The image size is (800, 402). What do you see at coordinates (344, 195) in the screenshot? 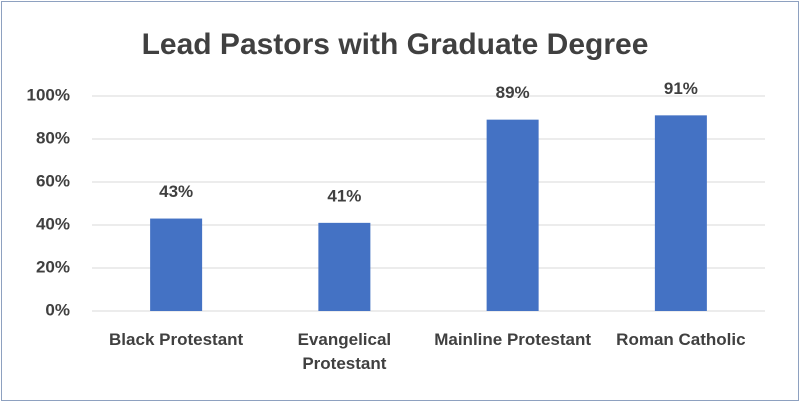
I see `data-label: 41%` at bounding box center [344, 195].